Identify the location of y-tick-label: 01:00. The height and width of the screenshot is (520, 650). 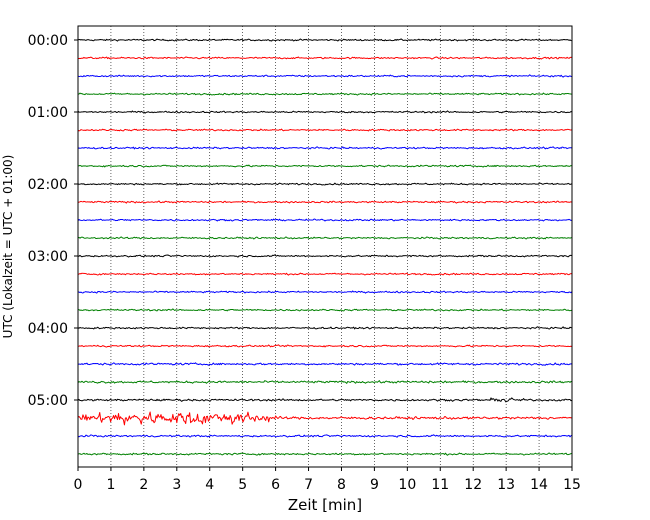
(48, 113).